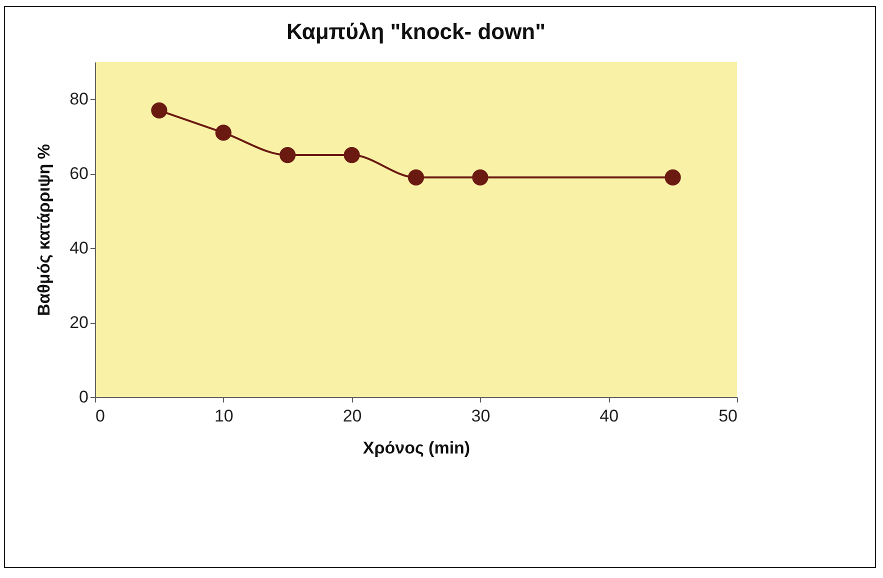 This screenshot has width=883, height=578. What do you see at coordinates (416, 448) in the screenshot?
I see `x-axis-title: Χρόνος (min)` at bounding box center [416, 448].